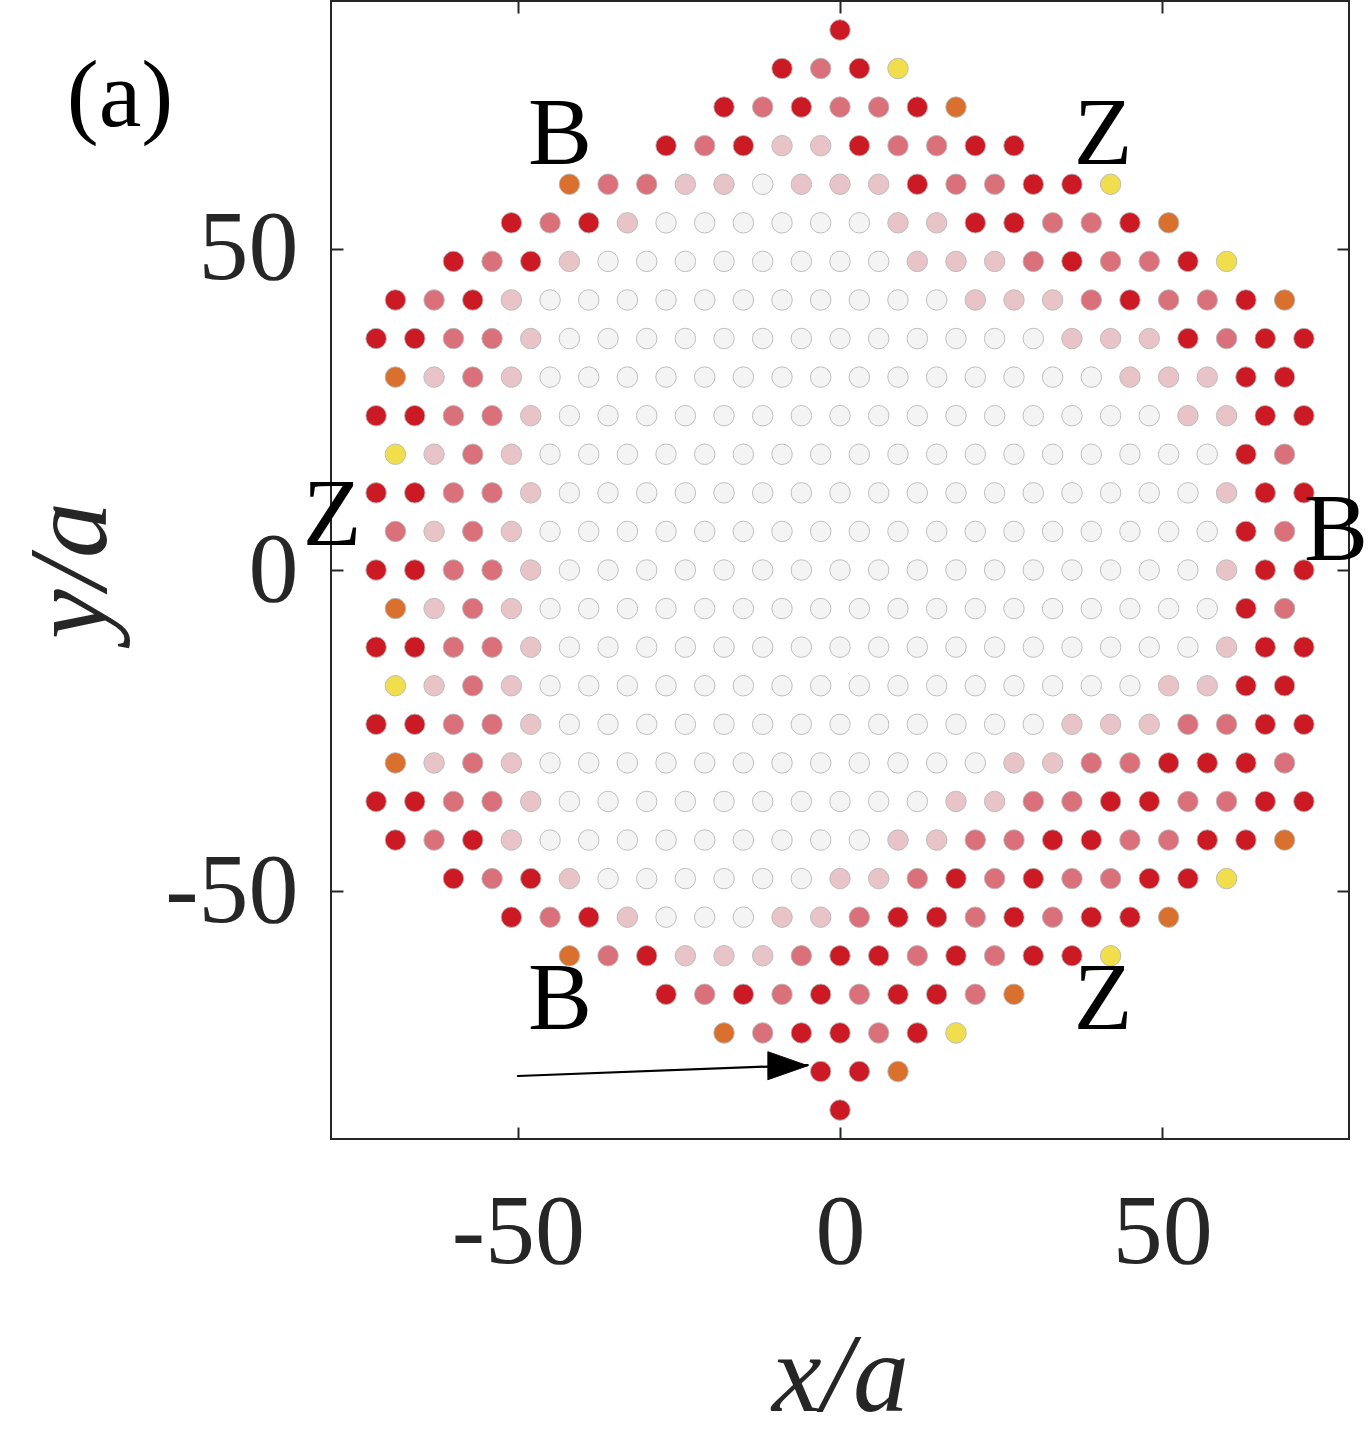 The height and width of the screenshot is (1447, 1368). What do you see at coordinates (68, 575) in the screenshot?
I see `y-axis-title: y/a` at bounding box center [68, 575].